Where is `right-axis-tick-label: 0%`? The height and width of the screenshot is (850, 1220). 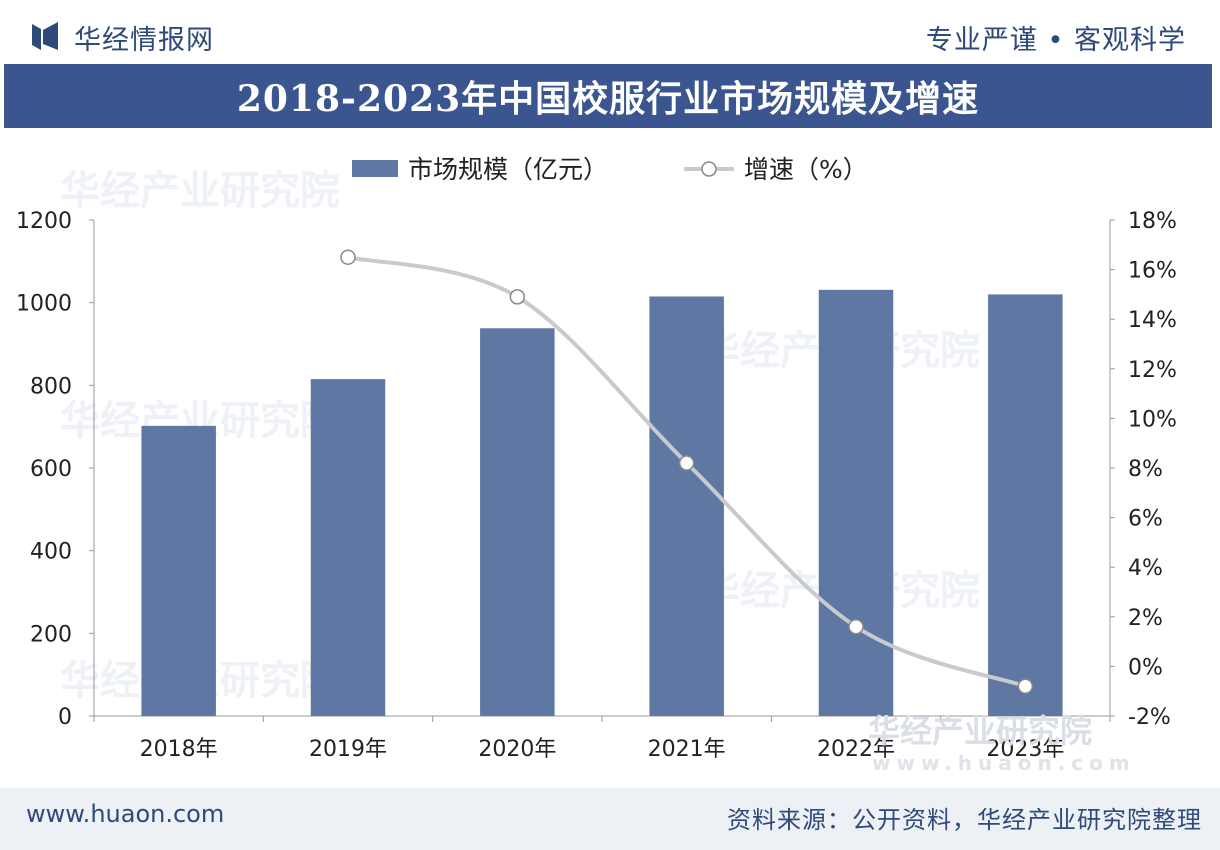 right-axis-tick-label: 0% is located at coordinates (1145, 667).